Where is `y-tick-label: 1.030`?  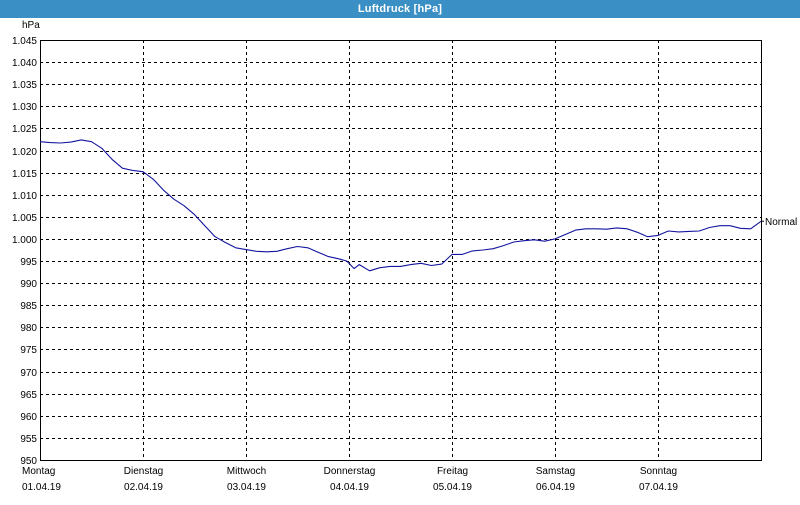
y-tick-label: 1.030 is located at coordinates (24, 107).